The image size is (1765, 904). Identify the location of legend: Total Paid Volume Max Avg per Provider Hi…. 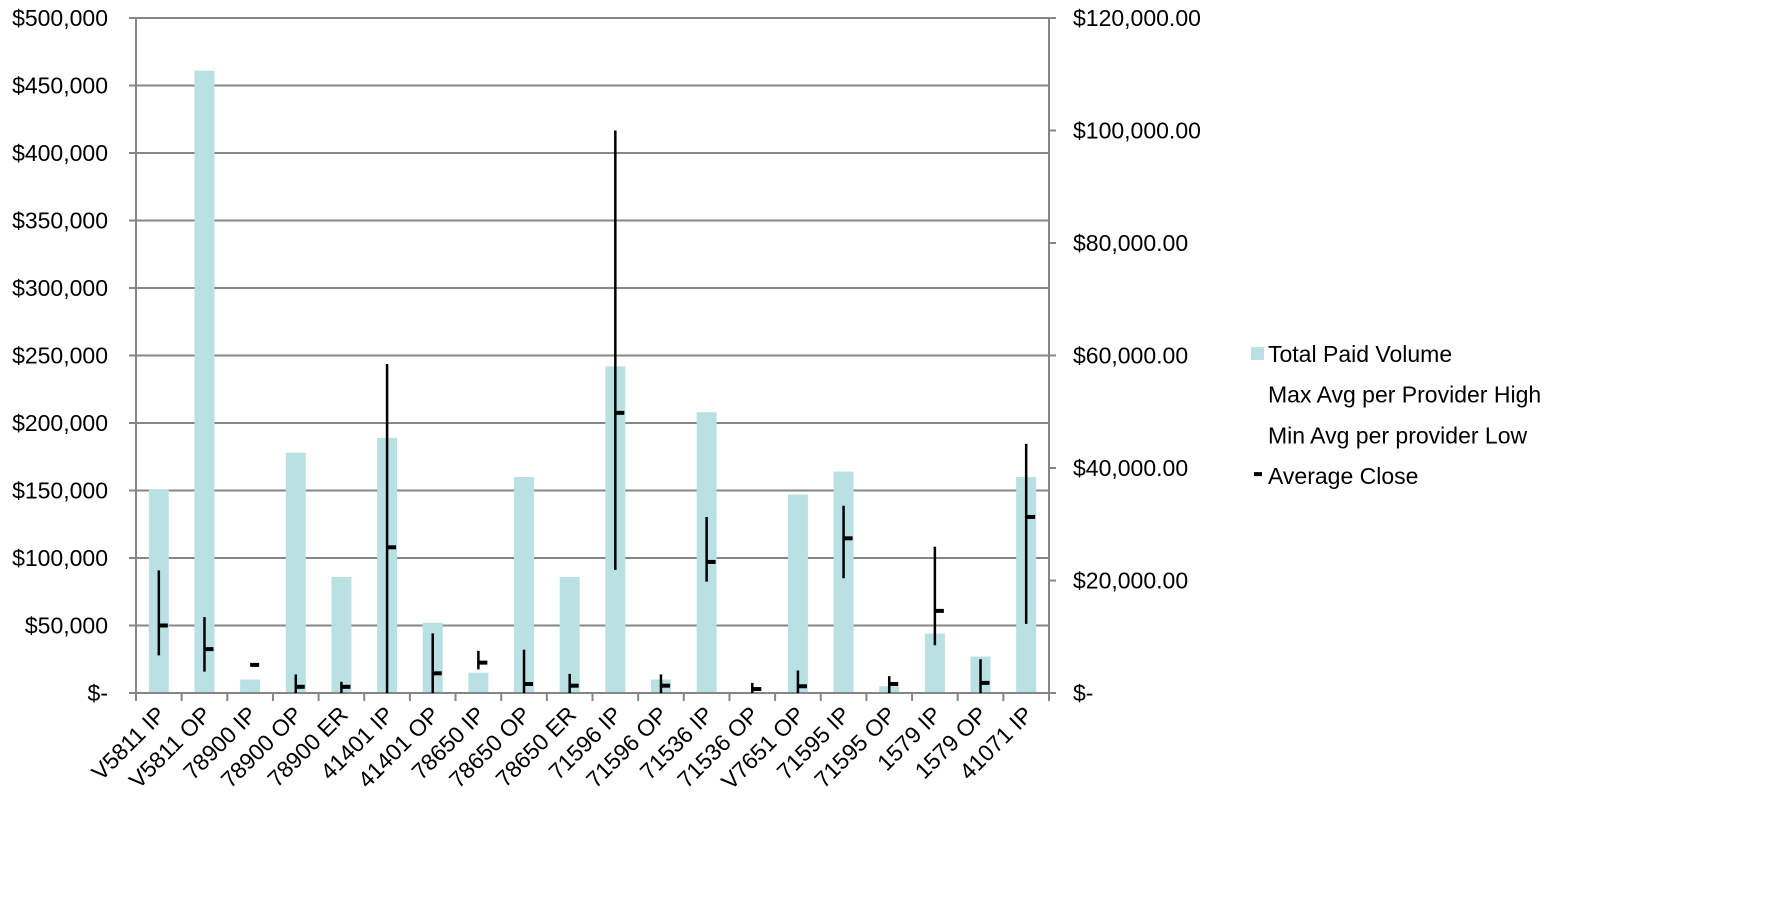
(1396, 415).